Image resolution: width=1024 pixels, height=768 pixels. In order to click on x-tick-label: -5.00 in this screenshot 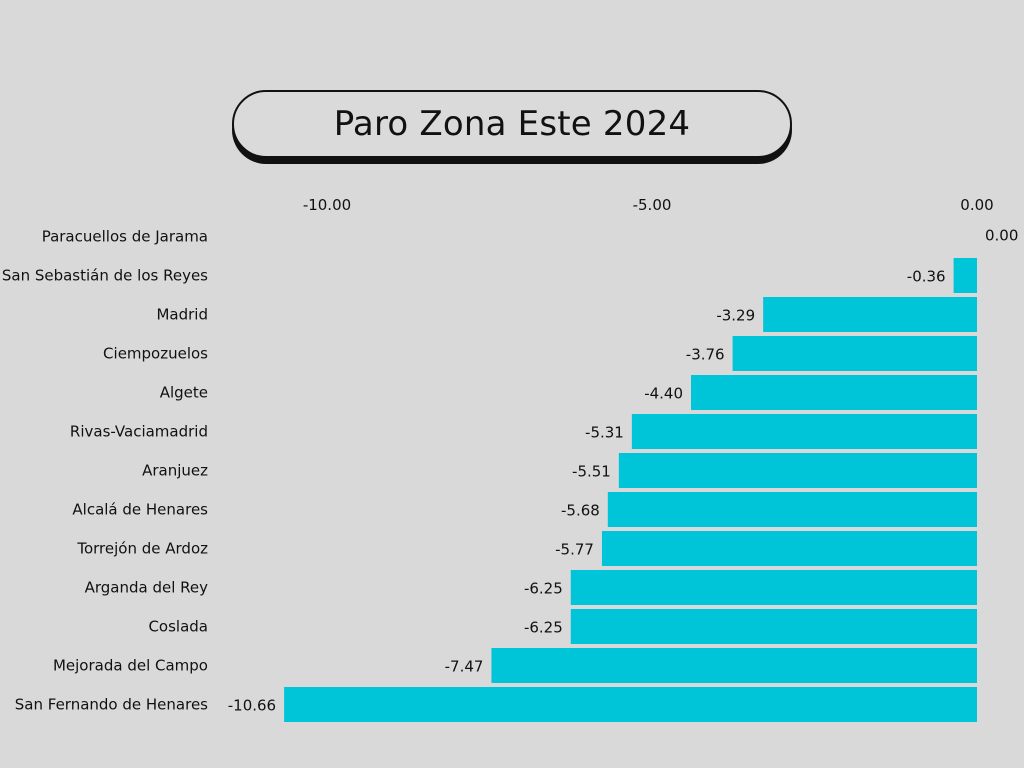, I will do `click(652, 205)`.